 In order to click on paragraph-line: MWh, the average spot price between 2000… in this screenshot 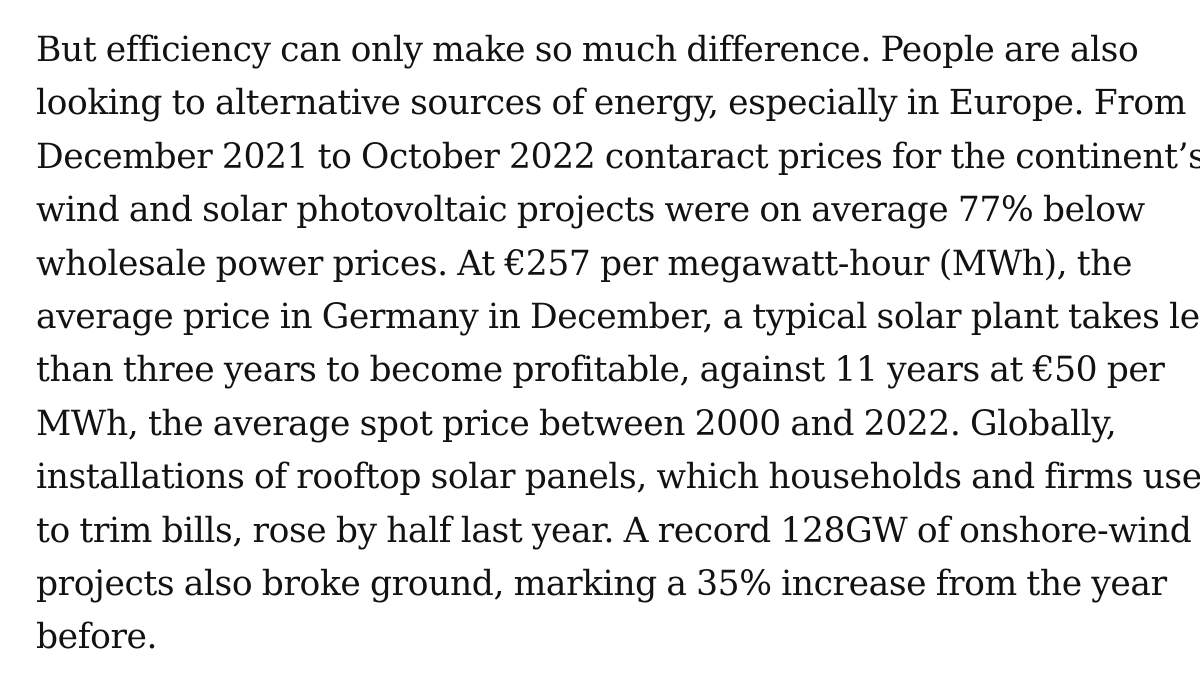, I will do `click(576, 423)`.